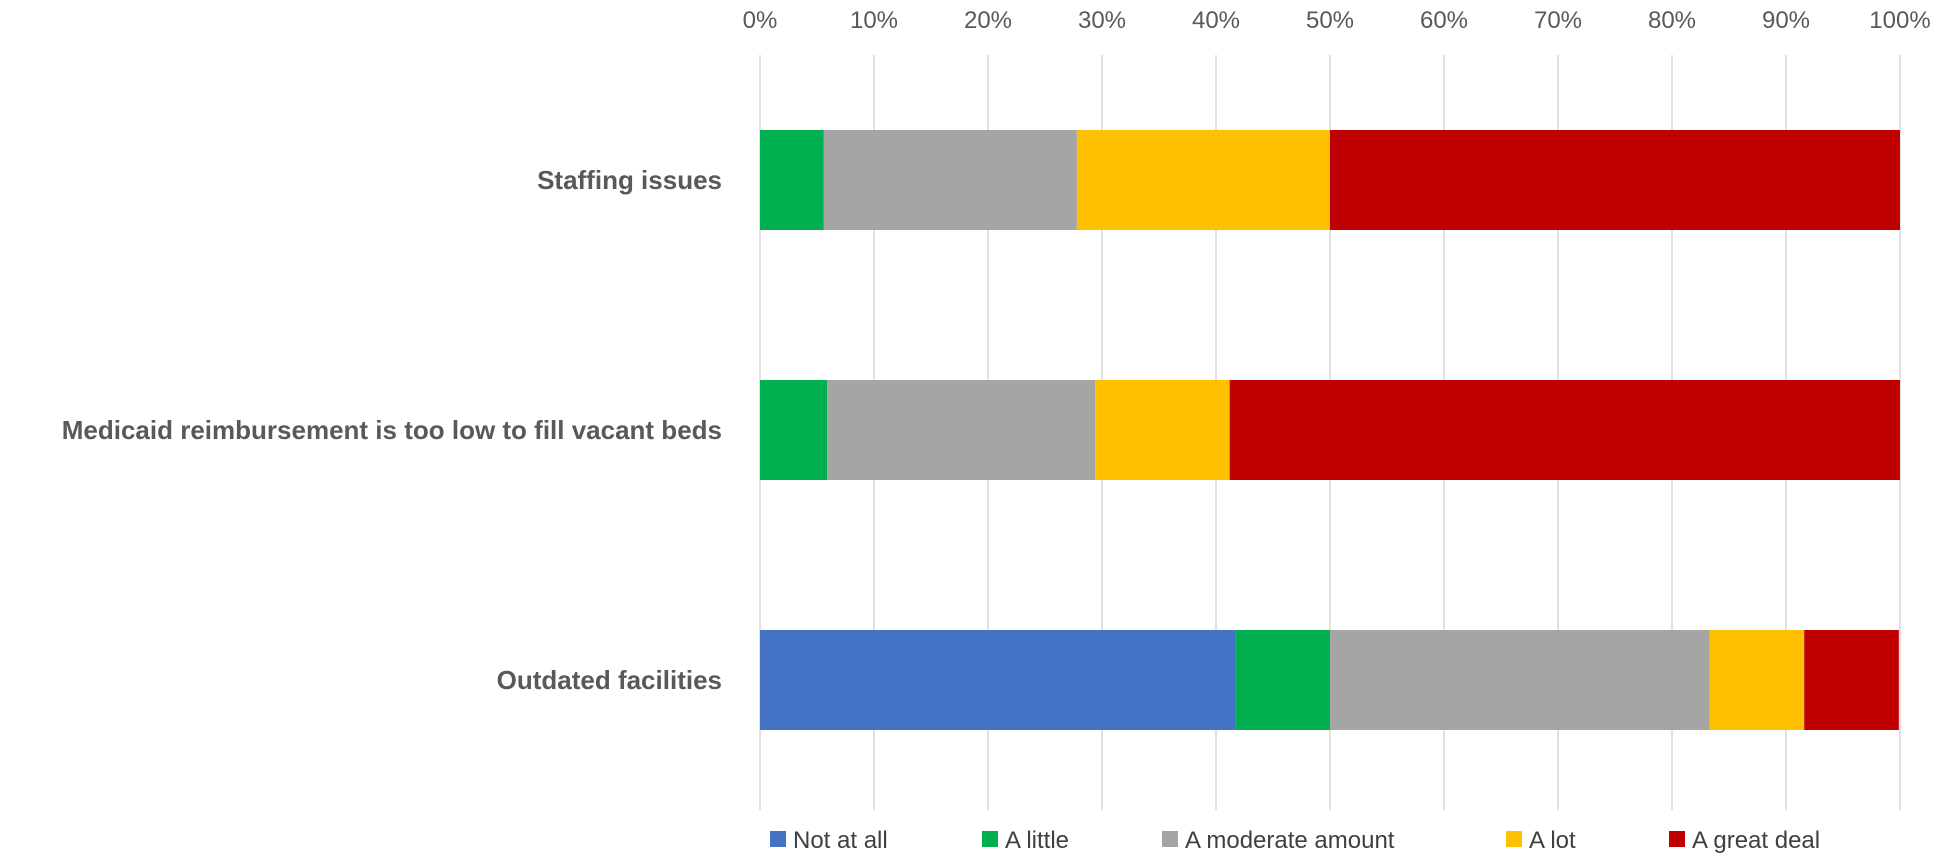 This screenshot has height=862, width=1934. Describe the element at coordinates (1102, 20) in the screenshot. I see `x-tick-label: 30%` at that location.